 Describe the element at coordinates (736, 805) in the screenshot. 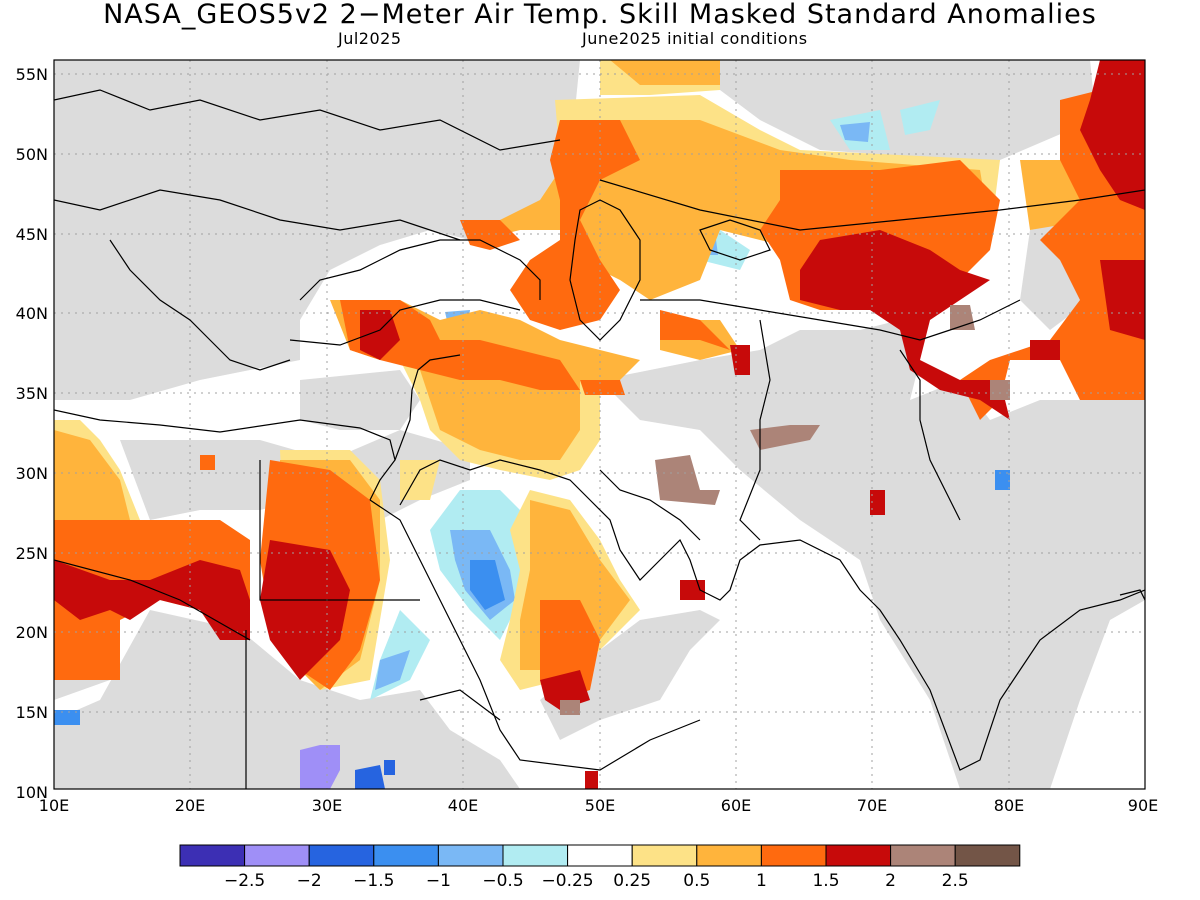

I see `lon-tick-label: 60E` at that location.